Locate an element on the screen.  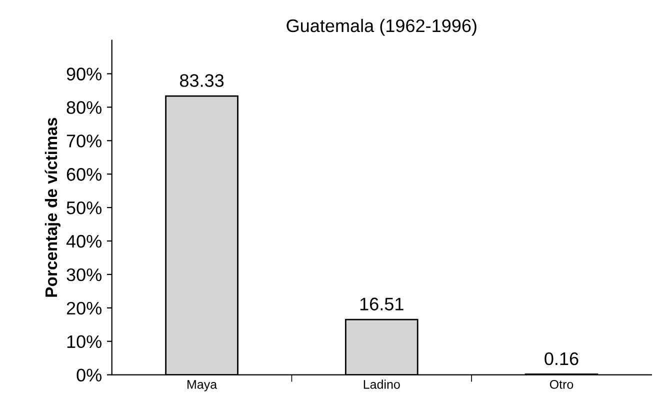
y-tick-label: 10% is located at coordinates (84, 341).